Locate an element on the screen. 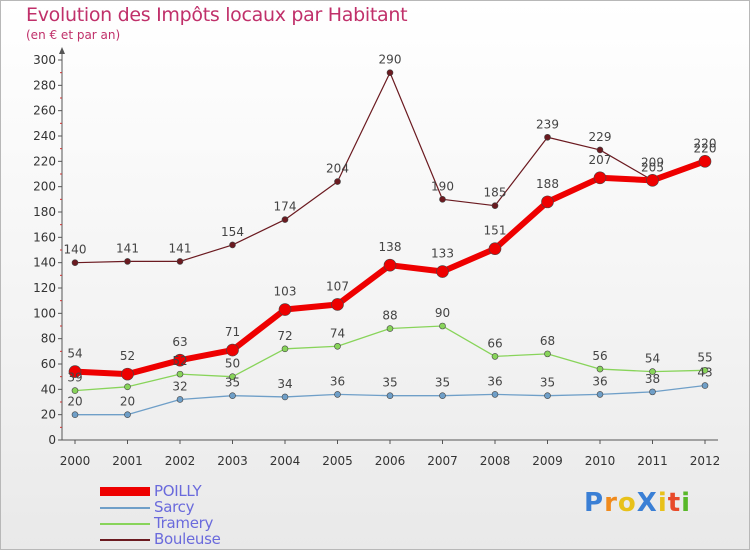 This screenshot has width=750, height=550. y-tick-label: 100 is located at coordinates (44, 313).